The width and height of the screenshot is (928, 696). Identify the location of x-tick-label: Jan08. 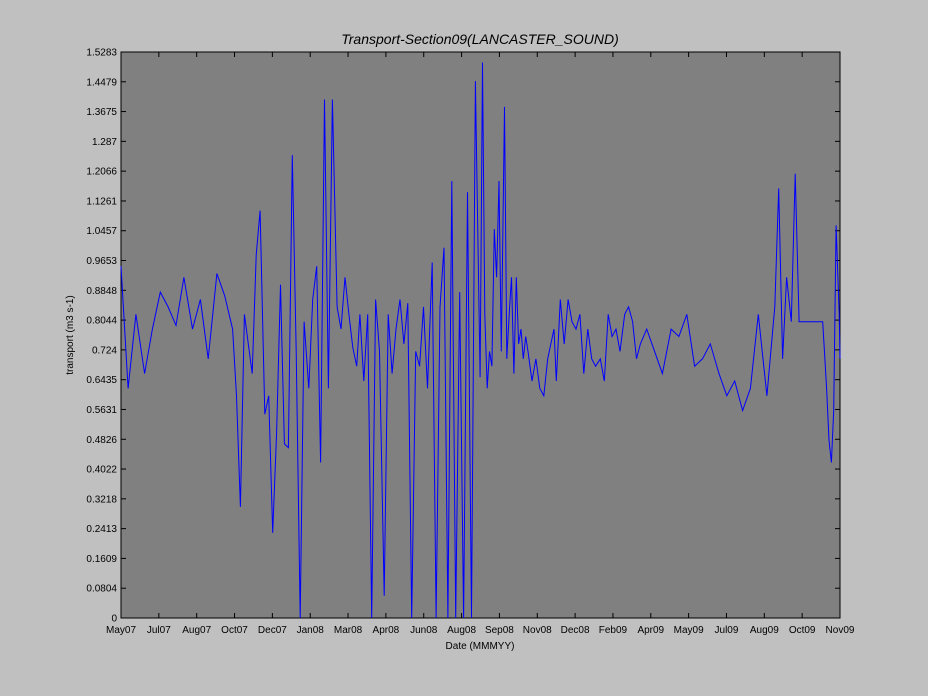
(311, 630).